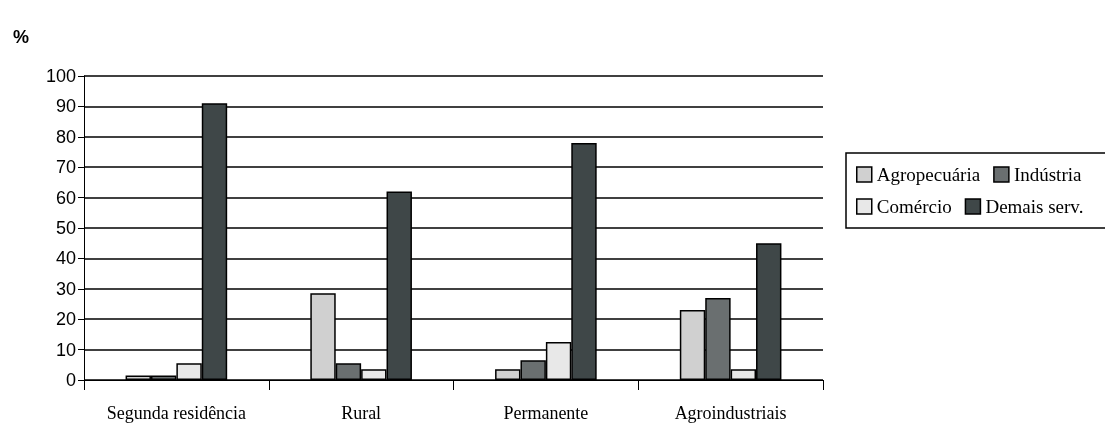 This screenshot has height=434, width=1105. I want to click on y-tick-label: 90, so click(65, 106).